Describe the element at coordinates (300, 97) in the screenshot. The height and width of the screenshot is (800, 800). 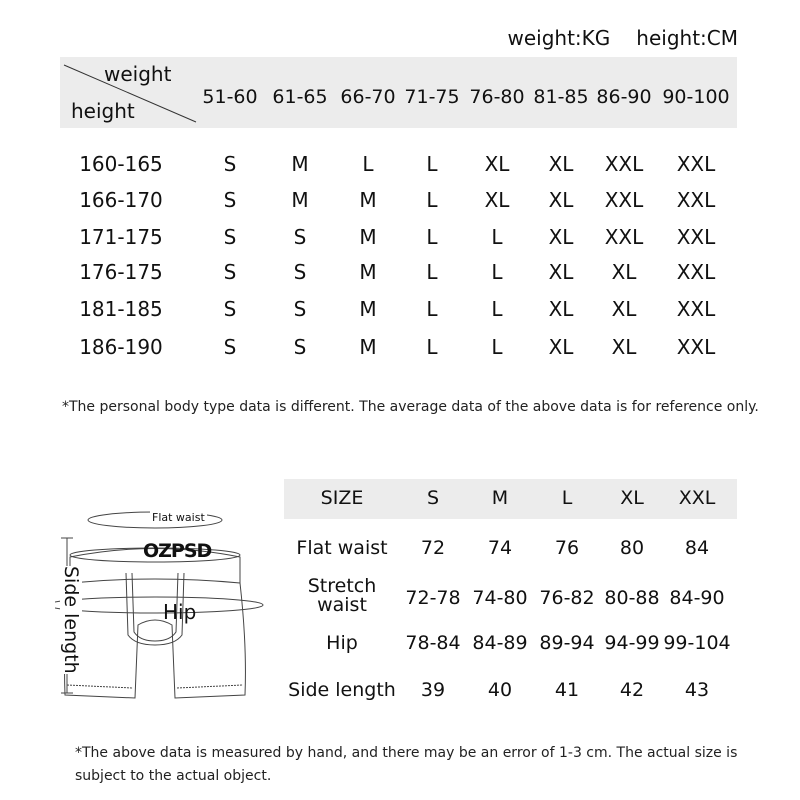
I see `weight-column-header: 61-65` at that location.